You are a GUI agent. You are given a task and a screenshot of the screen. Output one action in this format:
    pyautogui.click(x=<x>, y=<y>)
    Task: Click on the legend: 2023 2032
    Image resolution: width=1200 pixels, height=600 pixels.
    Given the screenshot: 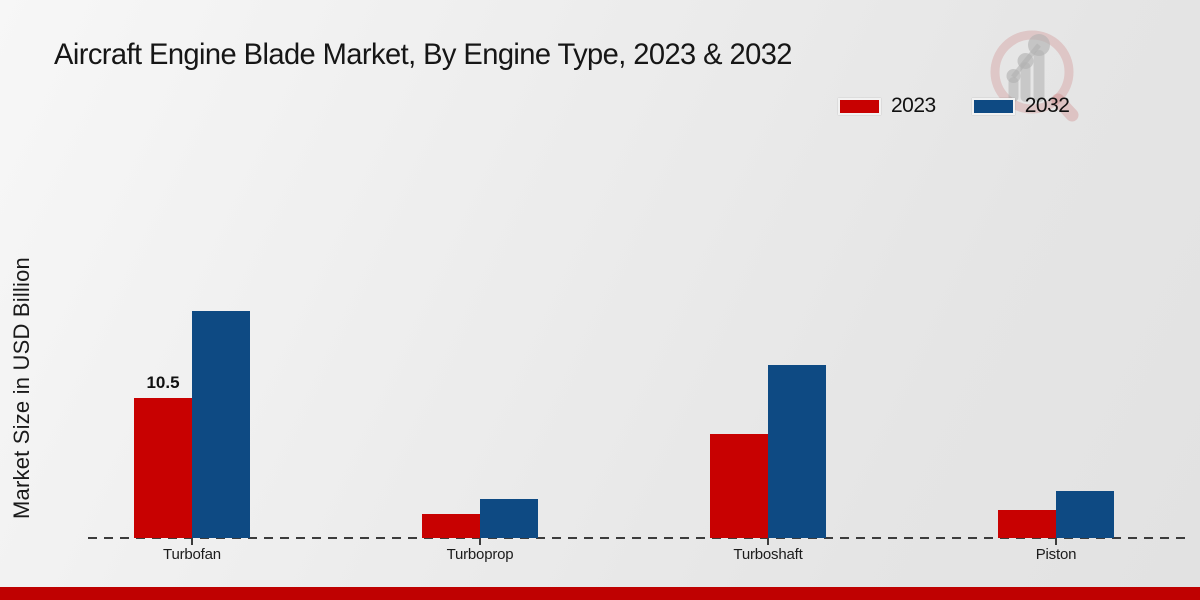 What is the action you would take?
    pyautogui.click(x=954, y=106)
    